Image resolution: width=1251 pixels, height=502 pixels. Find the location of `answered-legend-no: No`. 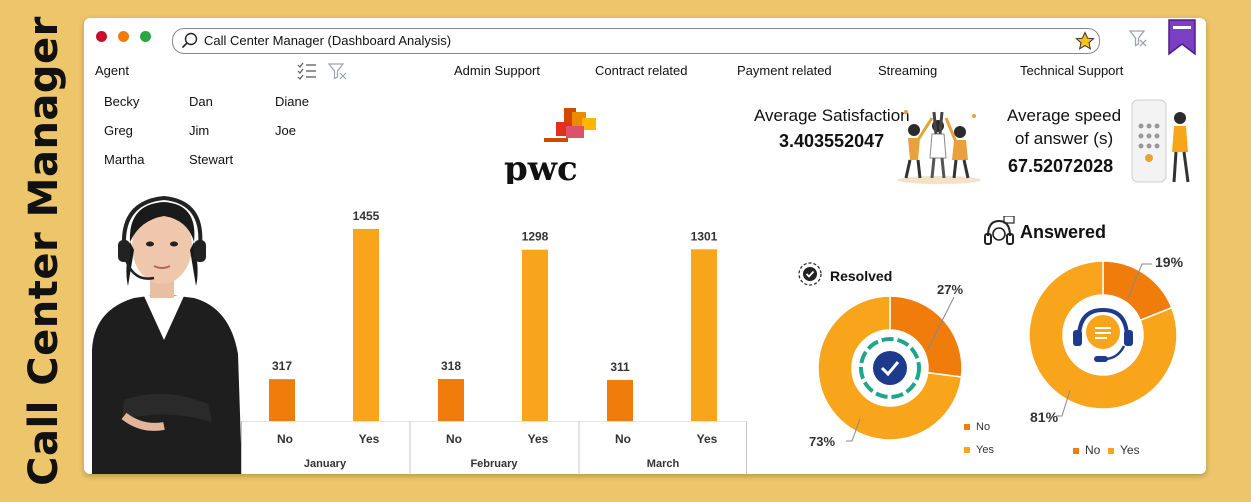

answered-legend-no: No is located at coordinates (1086, 450).